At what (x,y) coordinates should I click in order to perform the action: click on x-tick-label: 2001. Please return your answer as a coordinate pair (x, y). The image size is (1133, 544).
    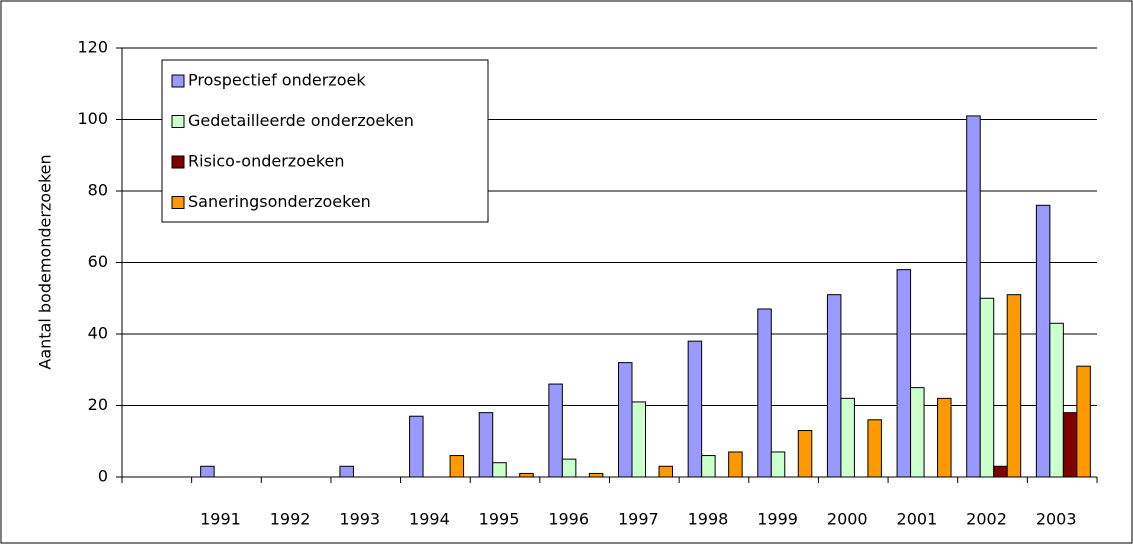
    Looking at the image, I should click on (917, 519).